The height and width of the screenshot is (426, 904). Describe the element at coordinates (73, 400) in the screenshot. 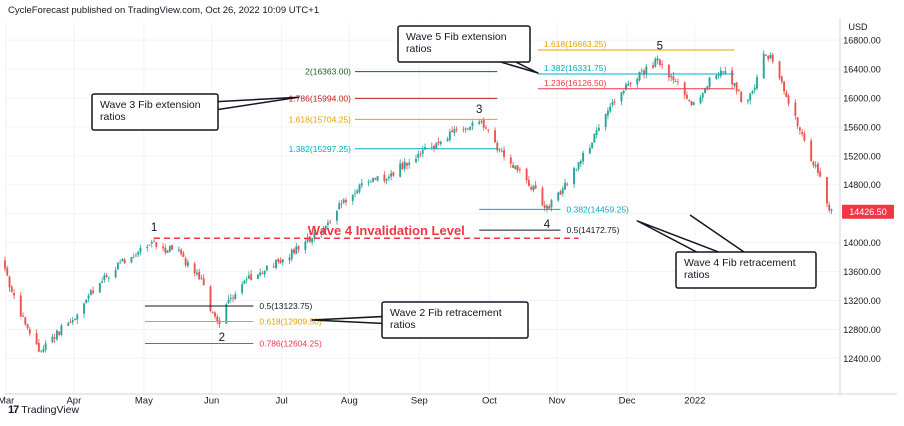

I see `x-tick-label: Apr` at that location.